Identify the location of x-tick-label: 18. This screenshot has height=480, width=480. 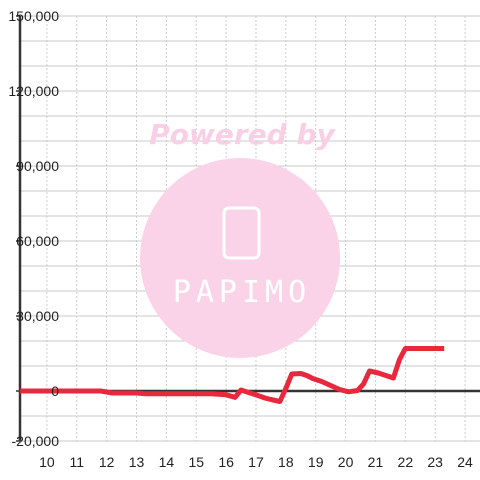
(286, 462).